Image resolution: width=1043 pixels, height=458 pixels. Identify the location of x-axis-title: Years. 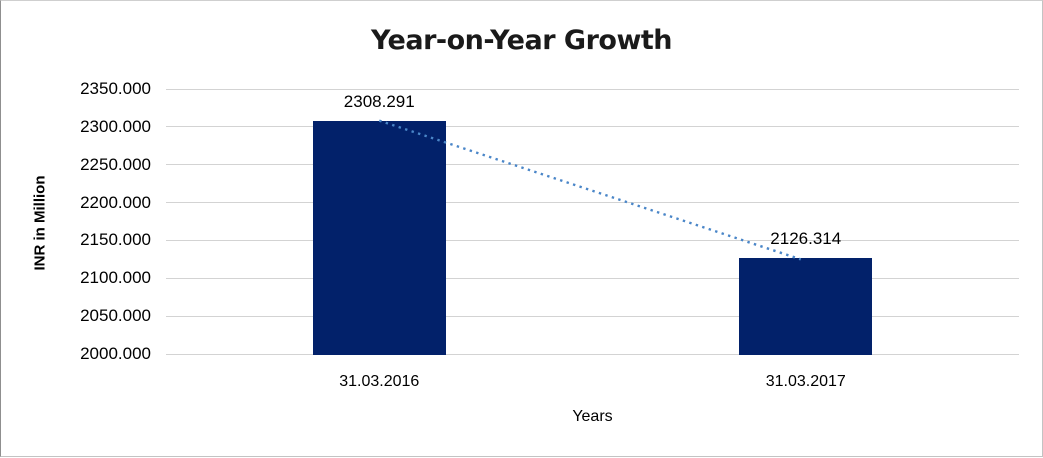
(592, 416).